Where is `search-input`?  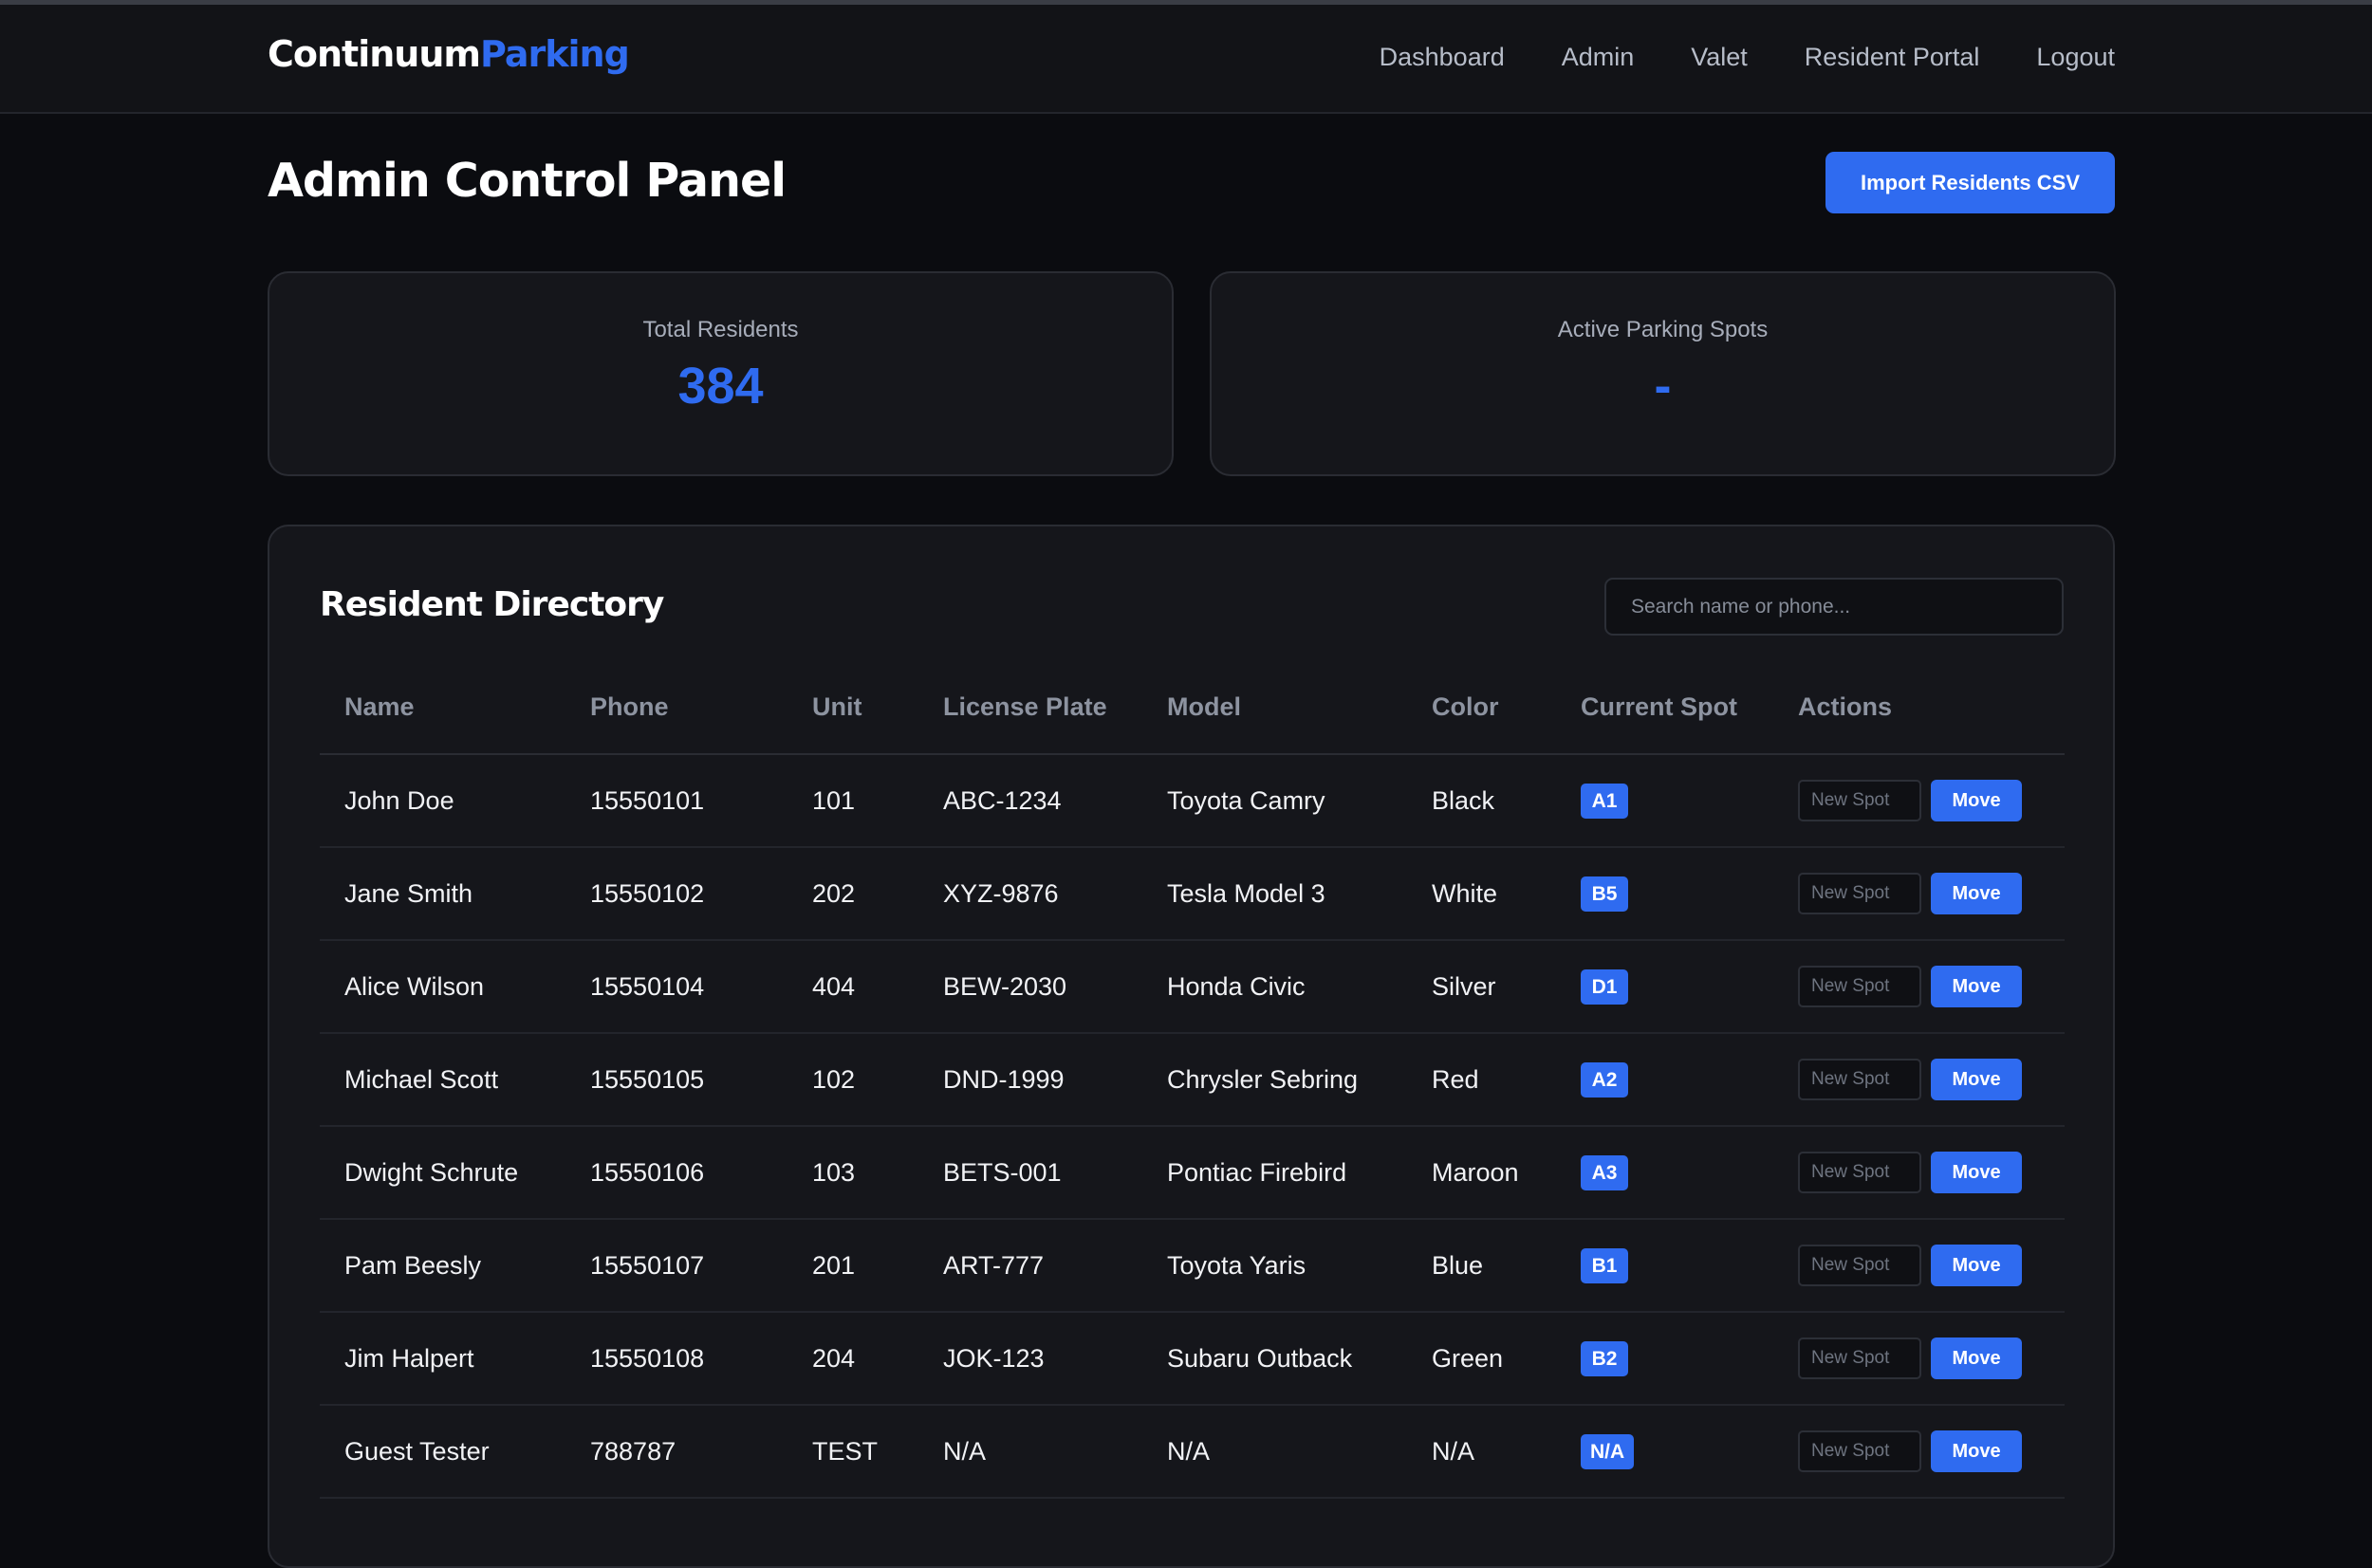 search-input is located at coordinates (1834, 607).